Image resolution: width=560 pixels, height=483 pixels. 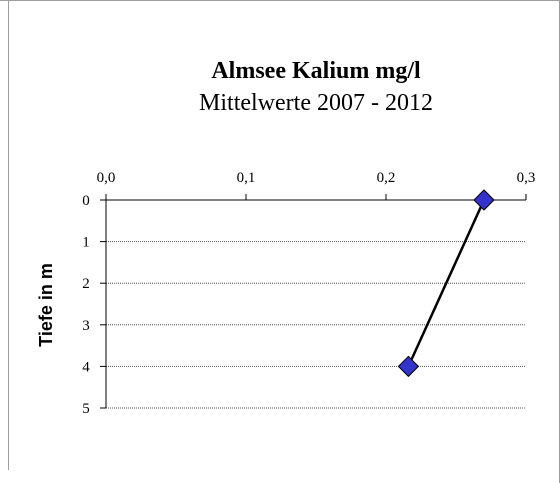 I want to click on y-tick-label: 1, so click(x=86, y=243).